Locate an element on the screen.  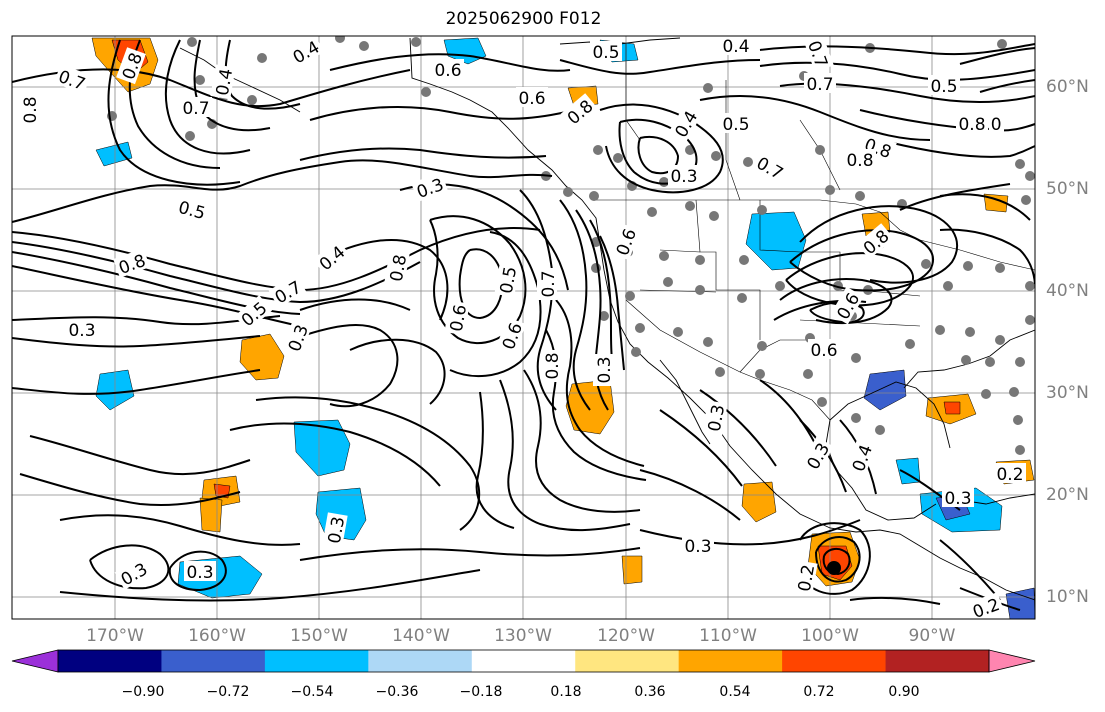
latitude-label: 30°N is located at coordinates (1067, 393).